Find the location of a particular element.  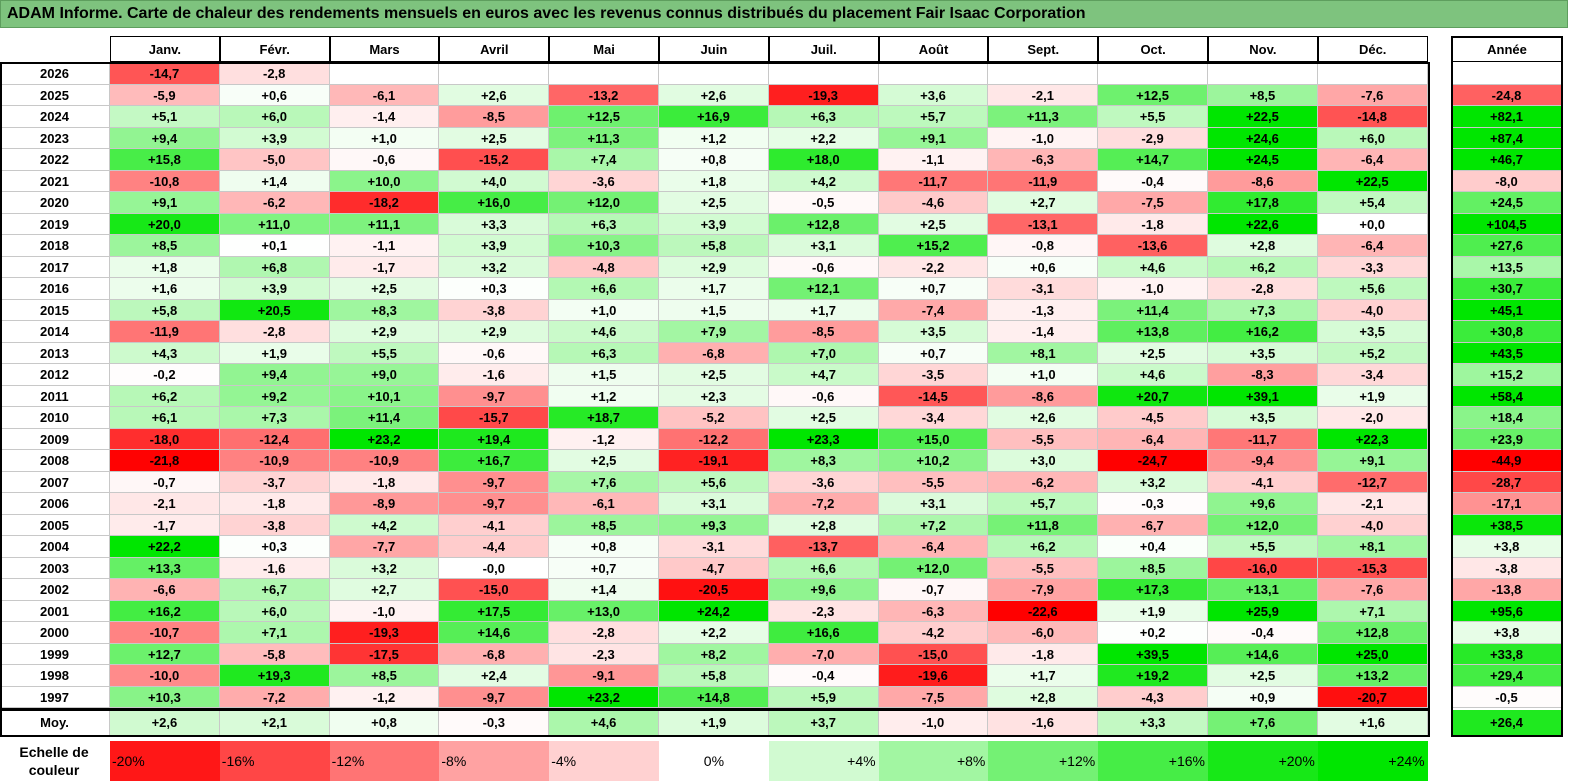

annual-cell: +30,8 is located at coordinates (1507, 332).